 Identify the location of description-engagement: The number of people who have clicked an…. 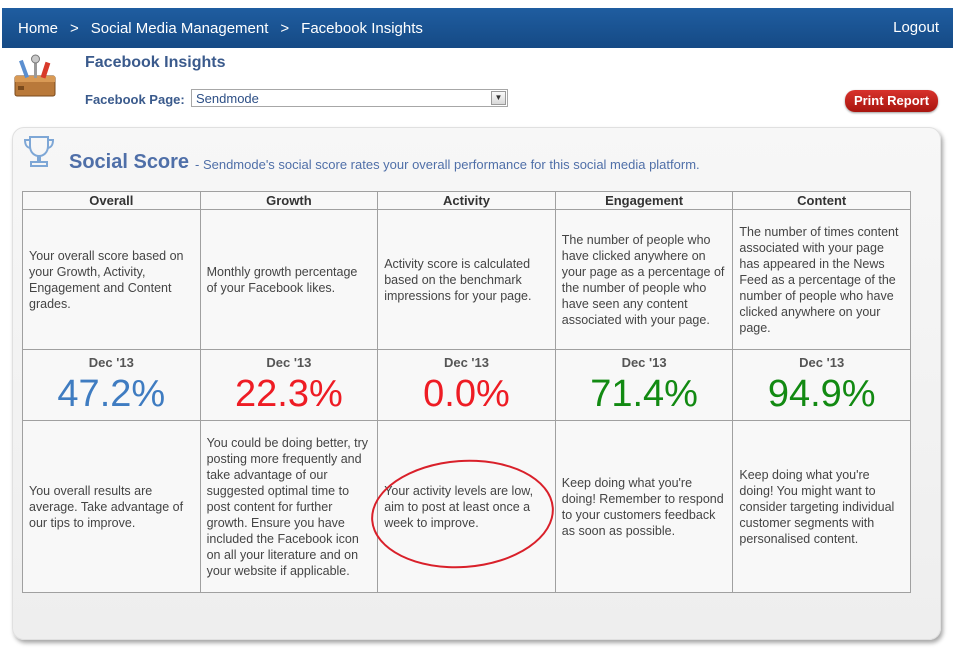
(644, 279).